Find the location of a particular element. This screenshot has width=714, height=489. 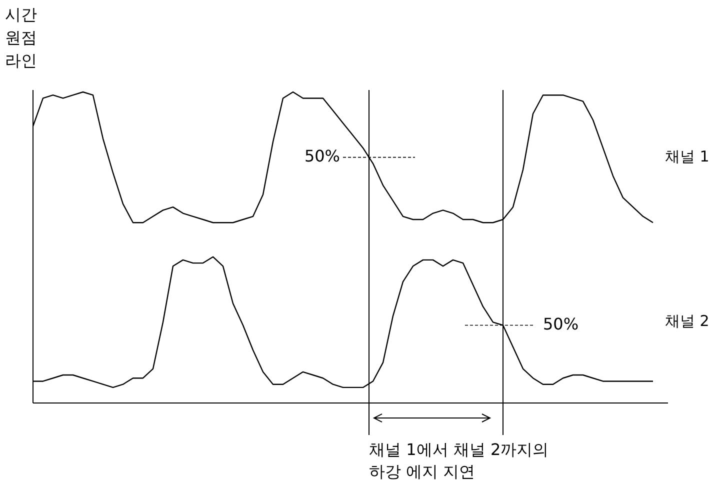

y-axis-title: 시간 원점 라인 is located at coordinates (21, 37).